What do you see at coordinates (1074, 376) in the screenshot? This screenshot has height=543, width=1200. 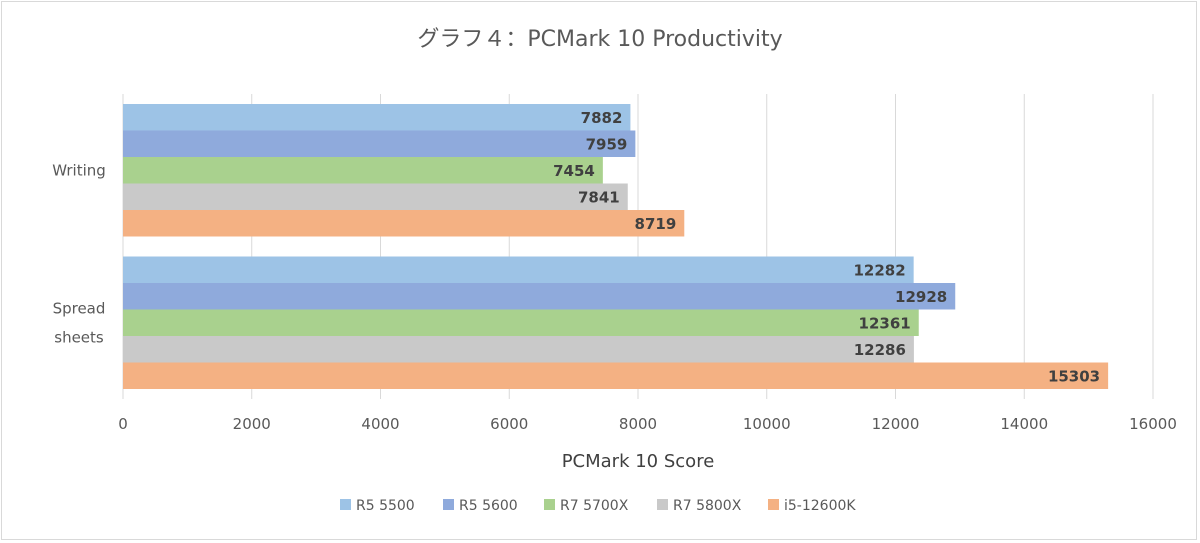 I see `data-label: 15303` at bounding box center [1074, 376].